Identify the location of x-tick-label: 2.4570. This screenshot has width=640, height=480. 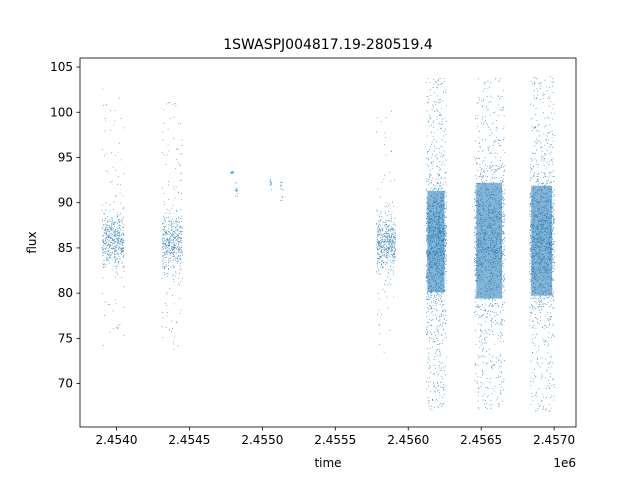
(554, 440).